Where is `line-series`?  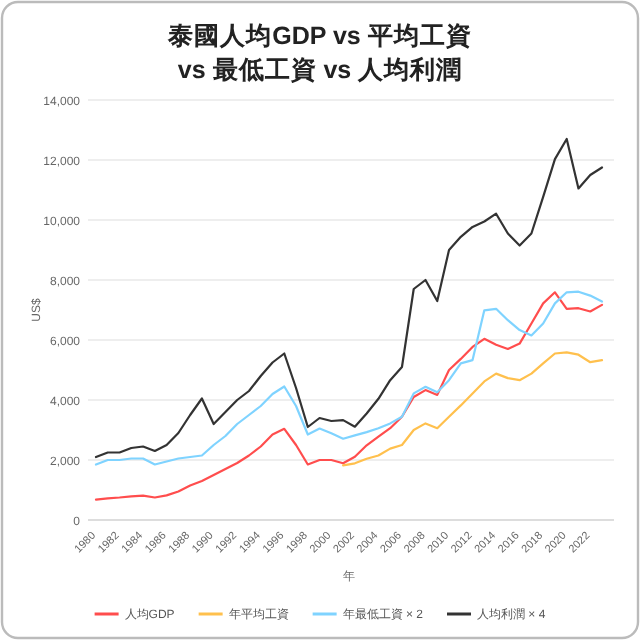 line-series is located at coordinates (473, 409).